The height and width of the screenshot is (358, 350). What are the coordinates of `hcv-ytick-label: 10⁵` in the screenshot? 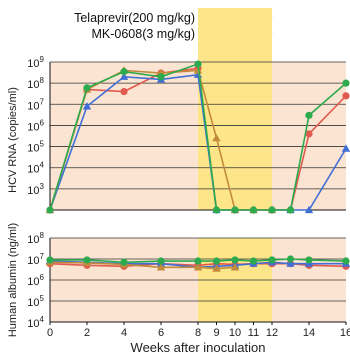 It's located at (35, 147).